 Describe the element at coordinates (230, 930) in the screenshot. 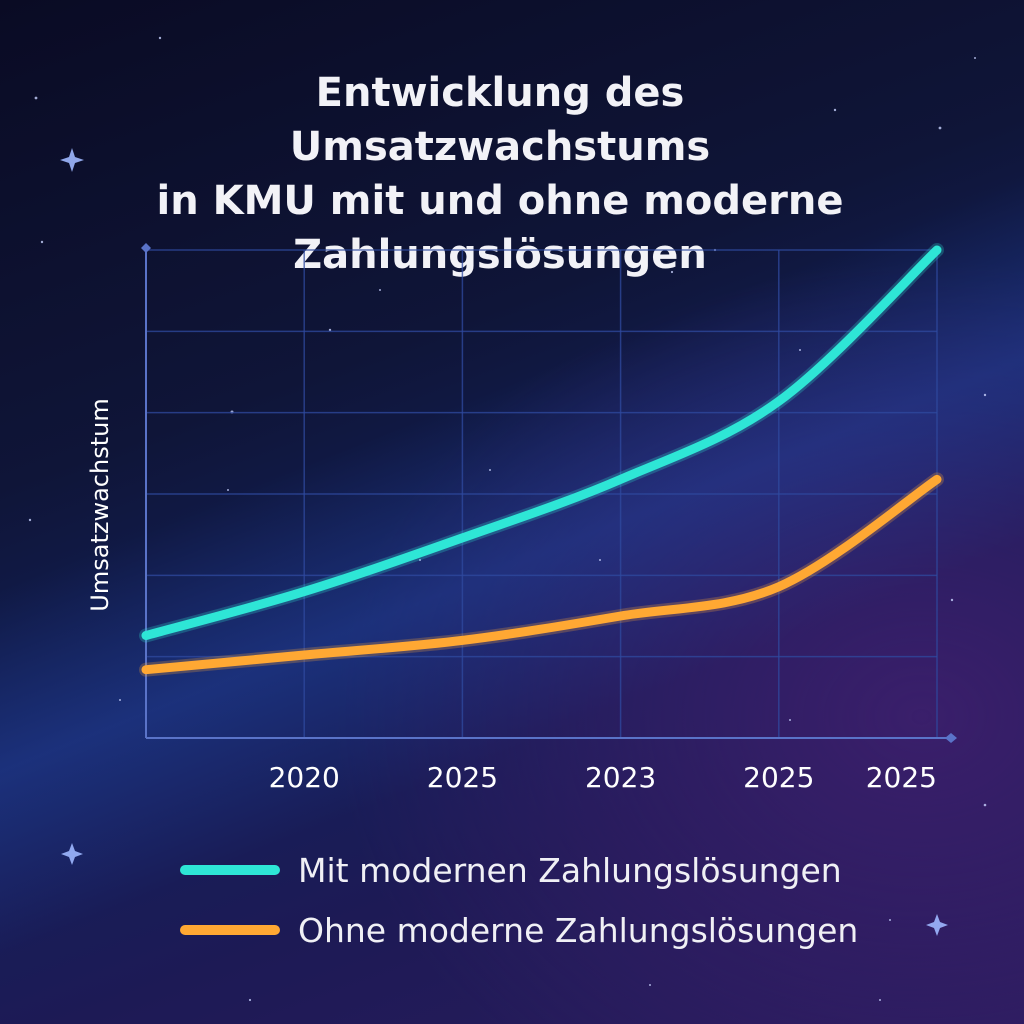

I see `legend-swatch-orange` at that location.